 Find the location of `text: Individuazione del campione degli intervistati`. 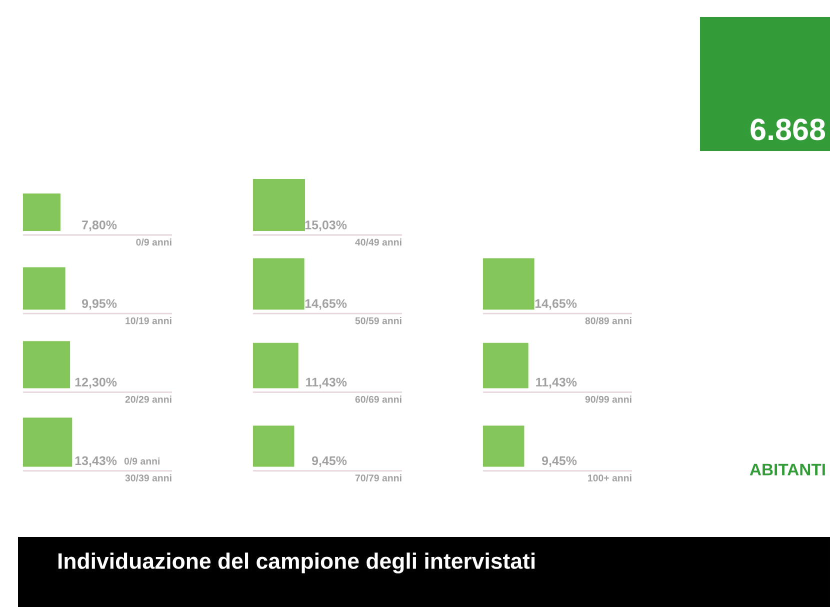

text: Individuazione del campione degli intervistati is located at coordinates (296, 563).